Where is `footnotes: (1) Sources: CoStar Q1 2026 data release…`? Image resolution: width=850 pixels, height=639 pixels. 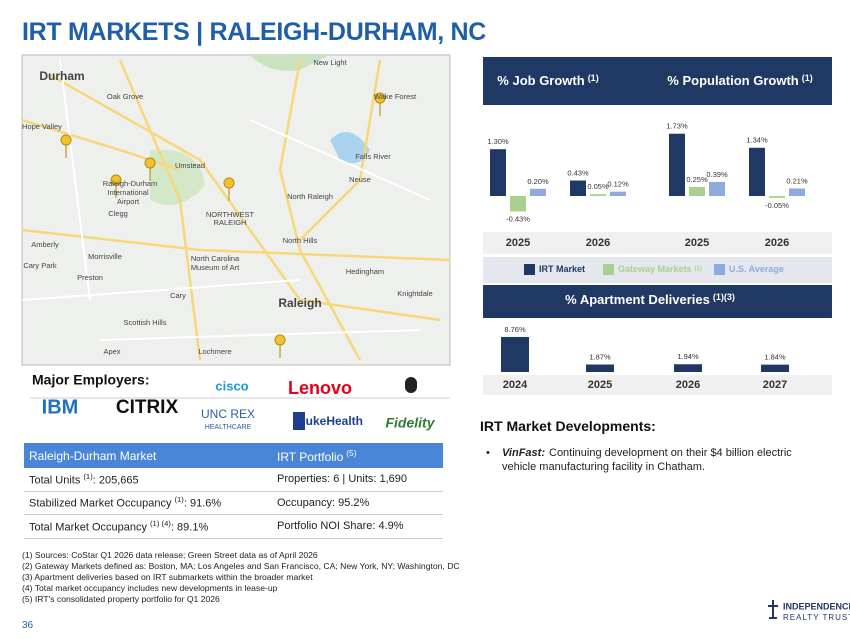
footnotes: (1) Sources: CoStar Q1 2026 data release… is located at coordinates (241, 577).